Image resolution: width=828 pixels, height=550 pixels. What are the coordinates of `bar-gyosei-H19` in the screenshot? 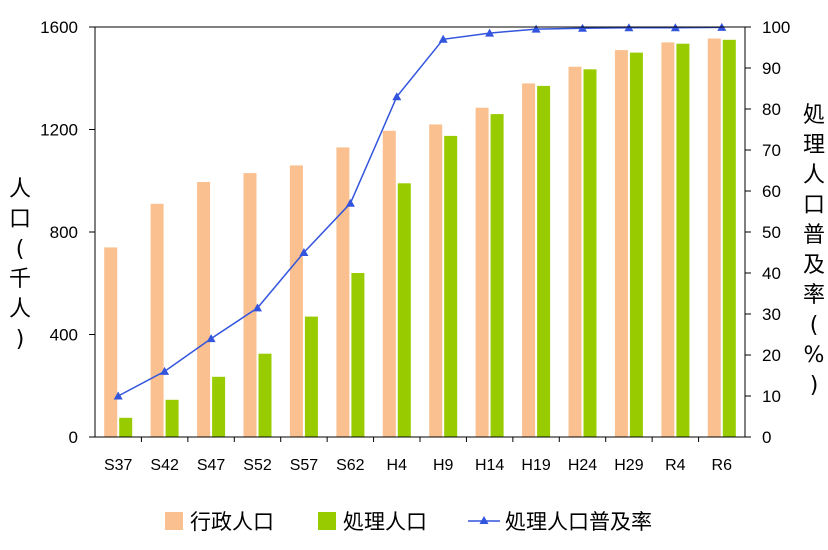 It's located at (529, 260).